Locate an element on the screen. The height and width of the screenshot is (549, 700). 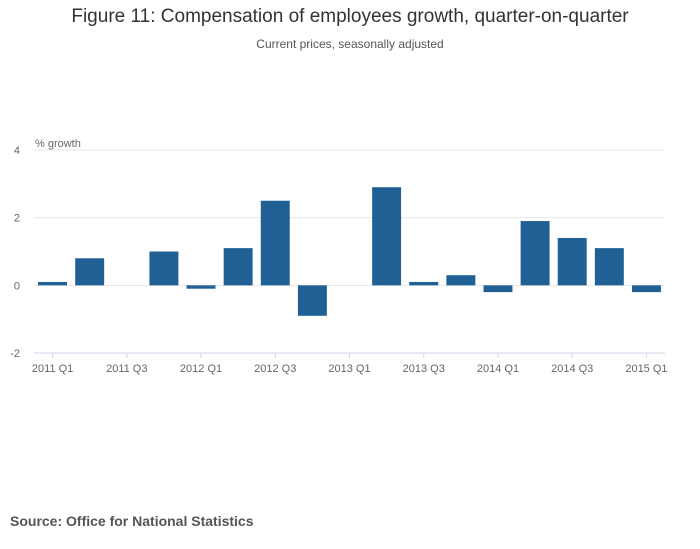
x-tick-label: 2014 Q1 is located at coordinates (498, 369).